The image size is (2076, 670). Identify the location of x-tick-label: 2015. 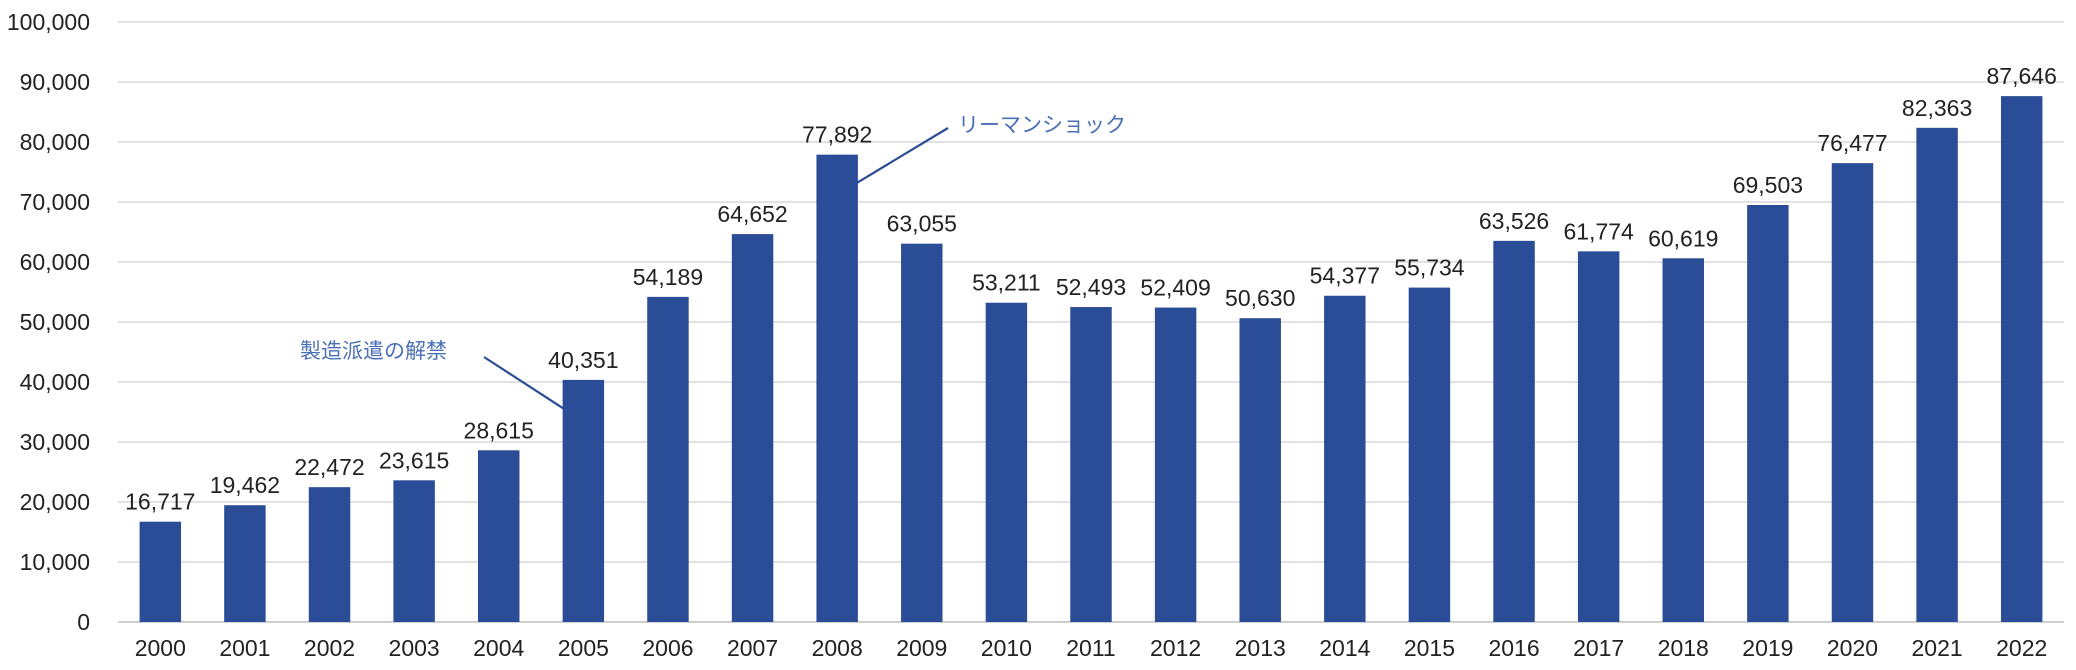
(1429, 648).